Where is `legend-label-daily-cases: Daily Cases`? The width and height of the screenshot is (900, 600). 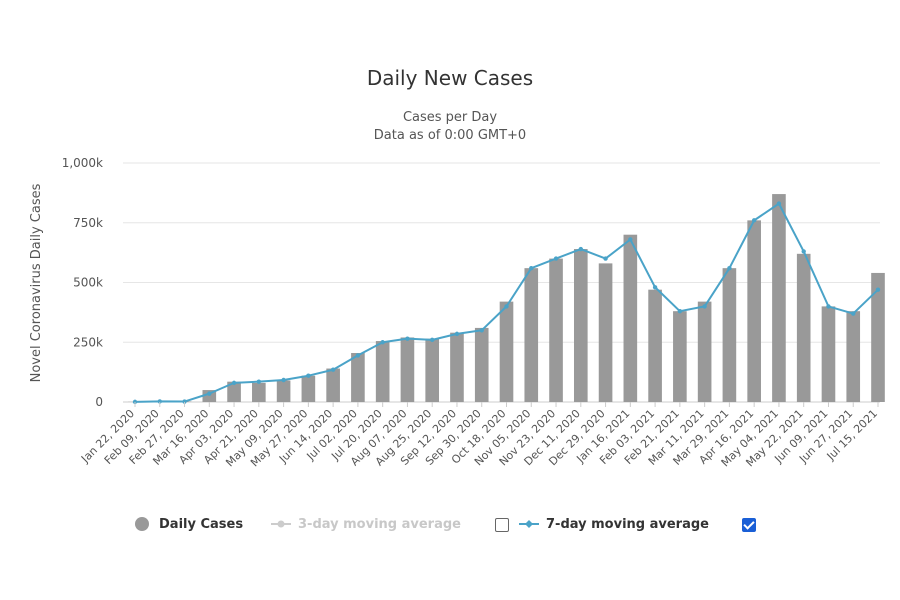
legend-label-daily-cases: Daily Cases is located at coordinates (201, 524).